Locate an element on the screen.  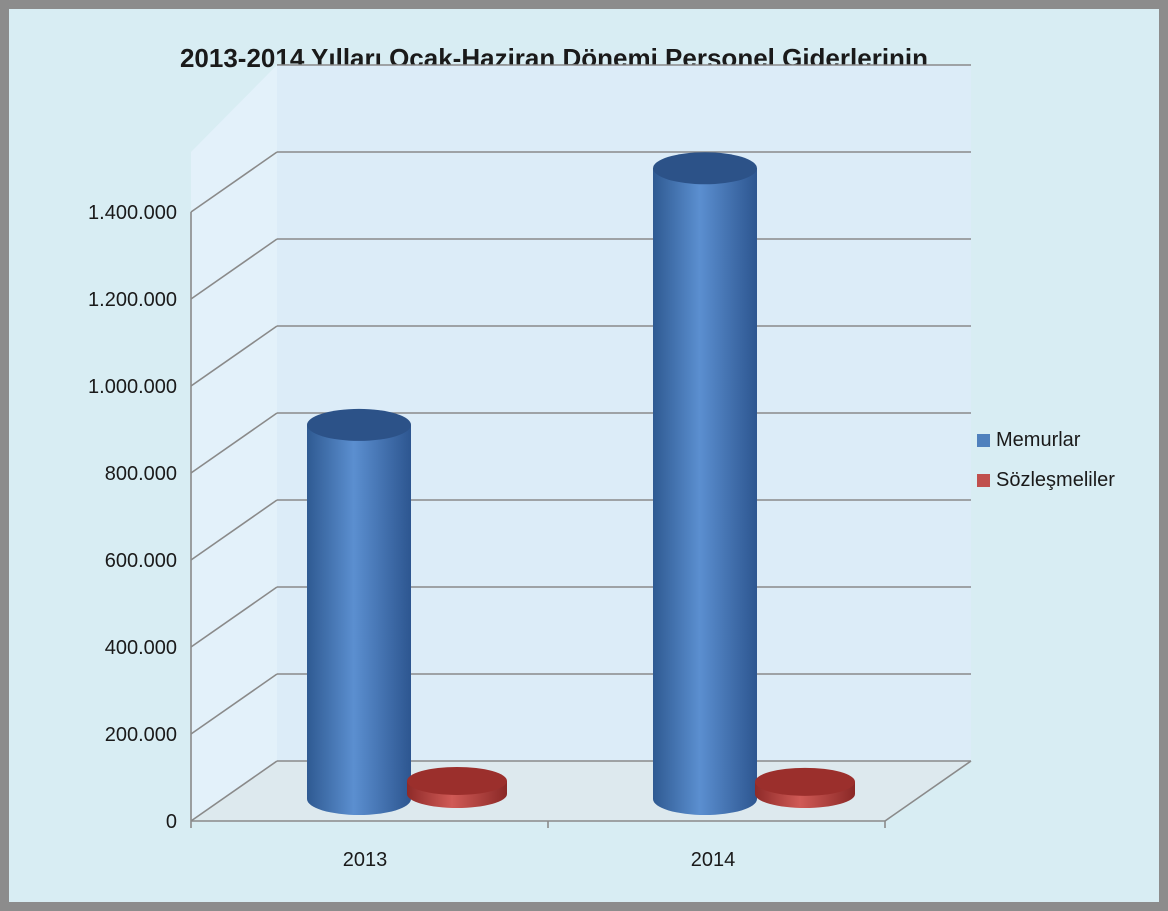
chart-legend: Memurlar Sözleşmeliler is located at coordinates (1046, 465).